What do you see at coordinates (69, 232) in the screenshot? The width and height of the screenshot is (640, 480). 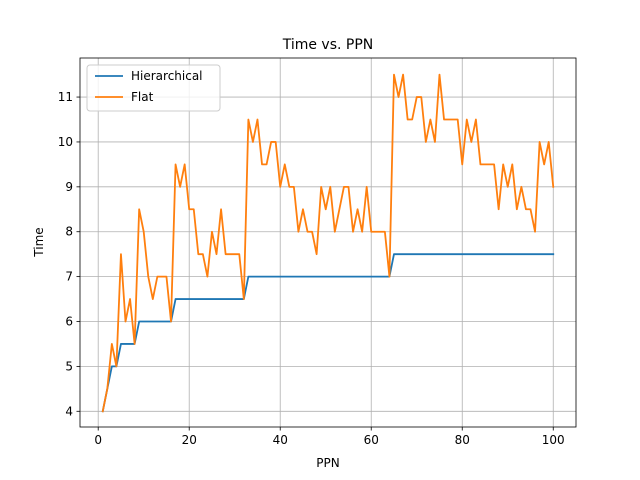 I see `y-tick-label: 8` at bounding box center [69, 232].